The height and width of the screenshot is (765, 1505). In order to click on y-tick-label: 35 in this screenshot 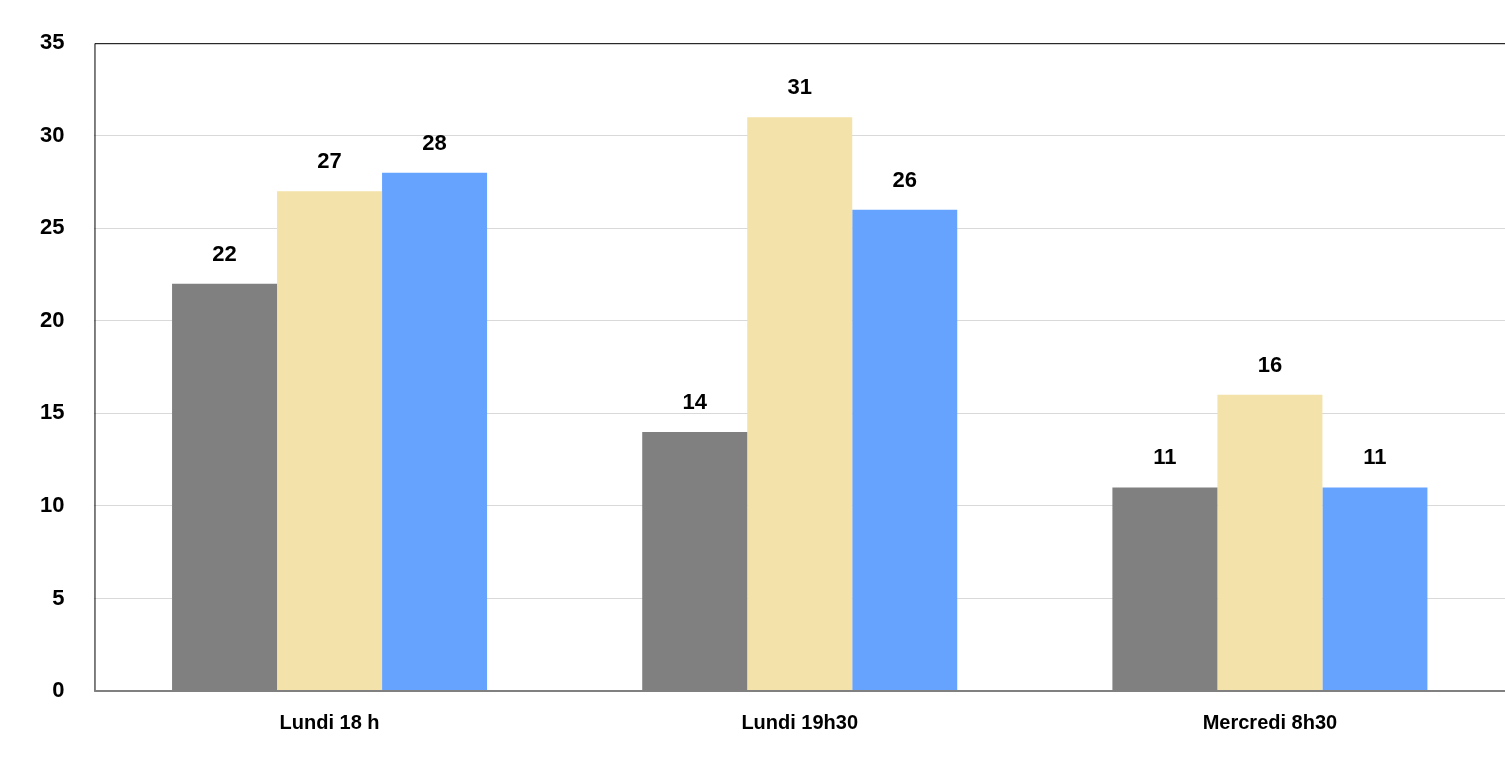, I will do `click(52, 42)`.